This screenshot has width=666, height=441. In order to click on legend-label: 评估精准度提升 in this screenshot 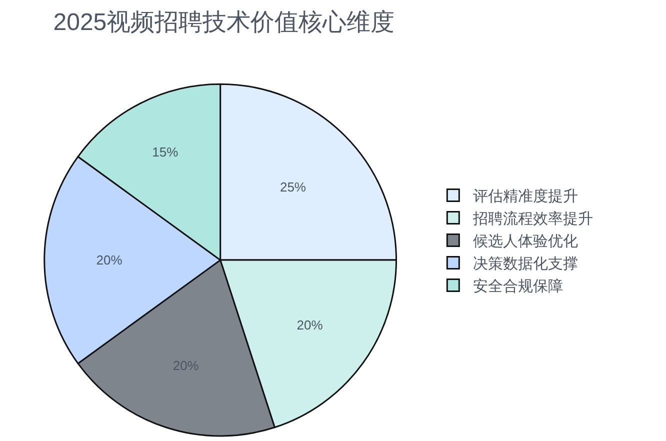, I will do `click(525, 197)`.